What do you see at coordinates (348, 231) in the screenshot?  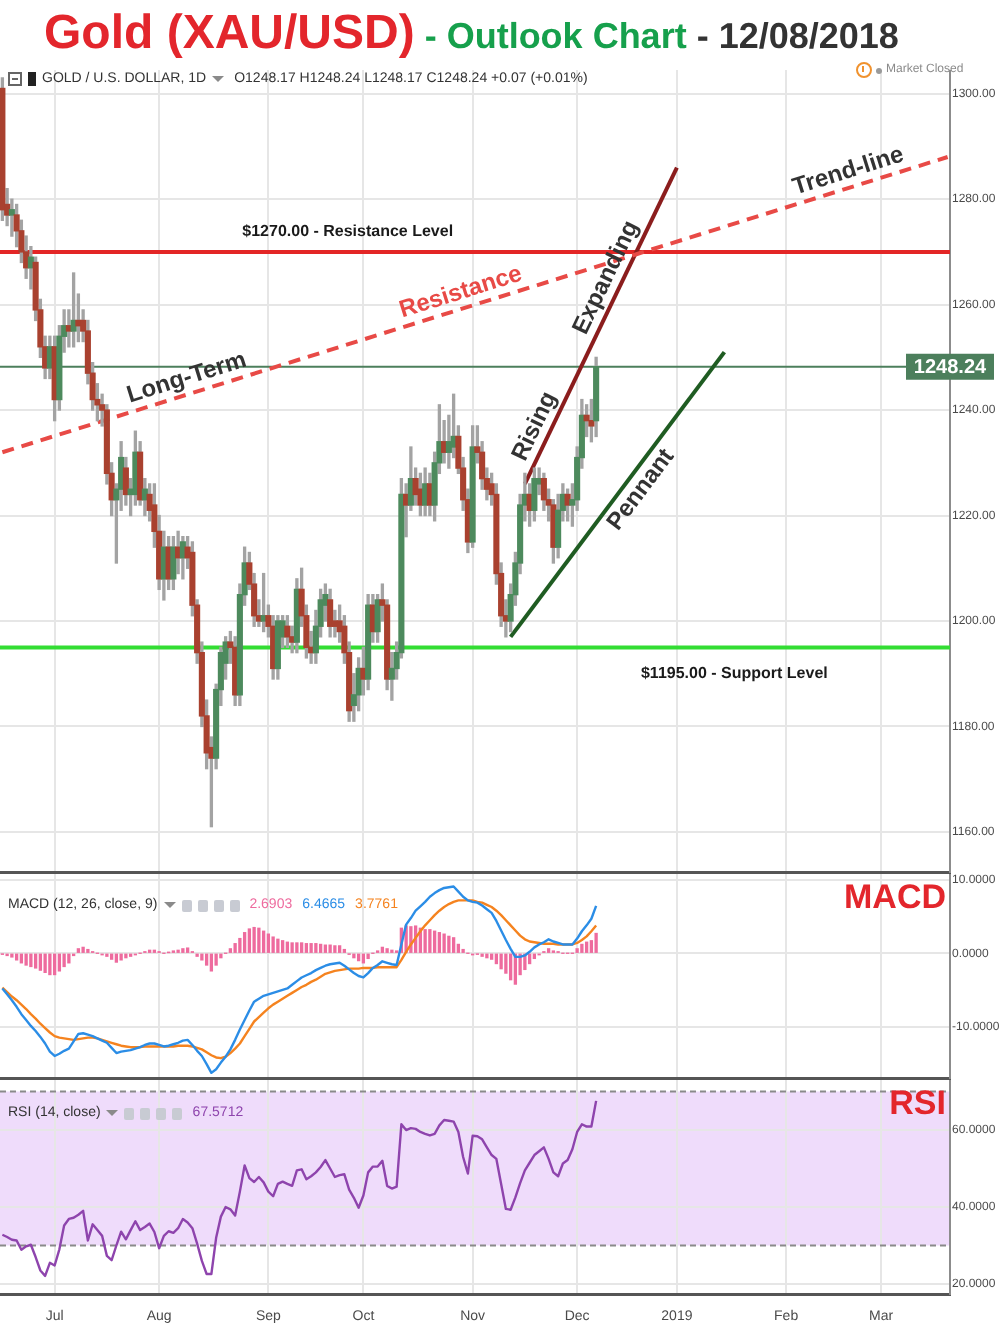 I see `ref-line-label: $1270.00 - Resistance Level` at bounding box center [348, 231].